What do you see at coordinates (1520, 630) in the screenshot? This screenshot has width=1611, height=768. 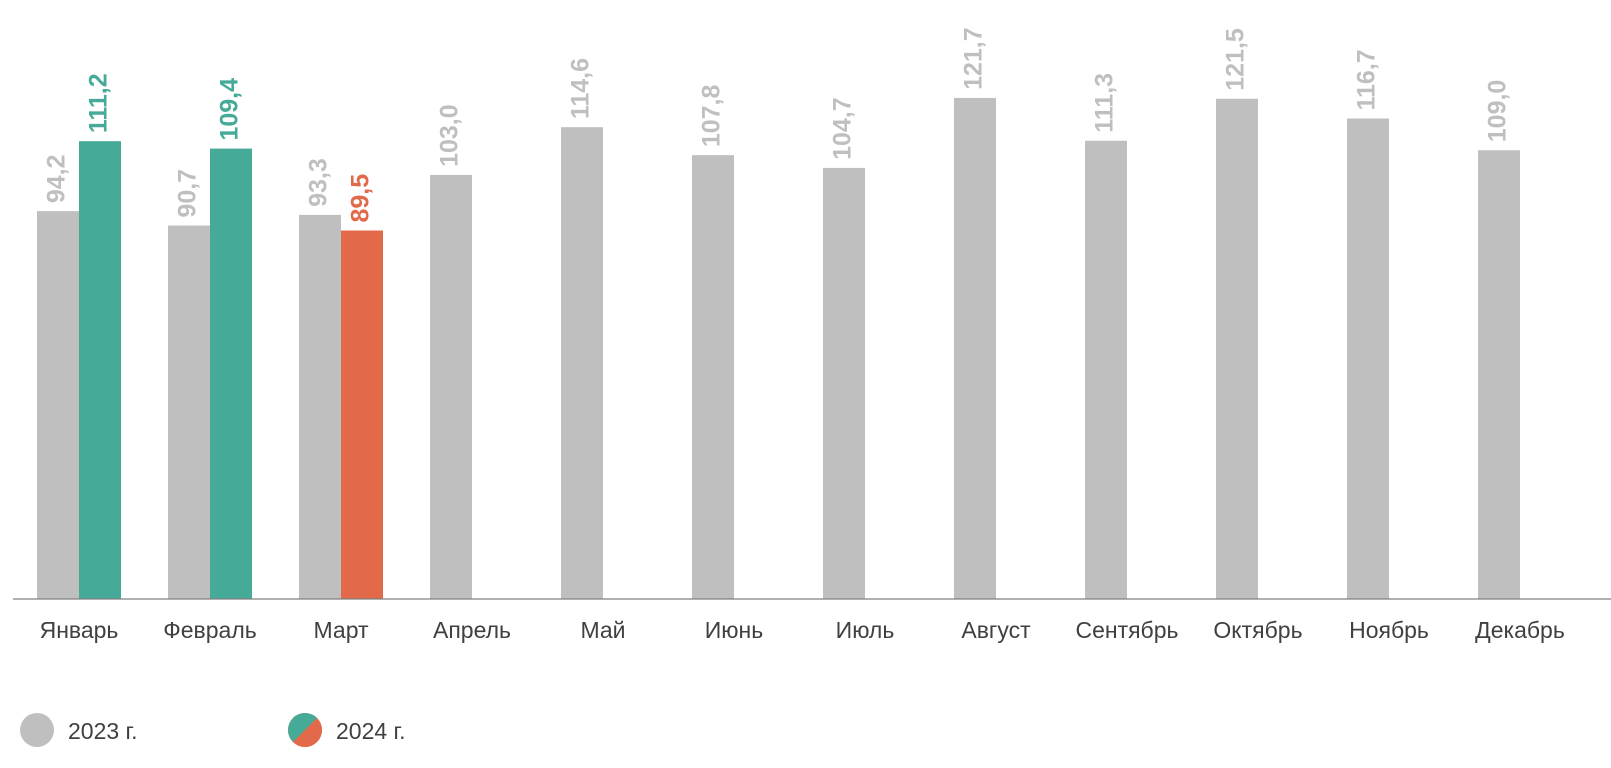 I see `x-tick-label: Декабрь` at bounding box center [1520, 630].